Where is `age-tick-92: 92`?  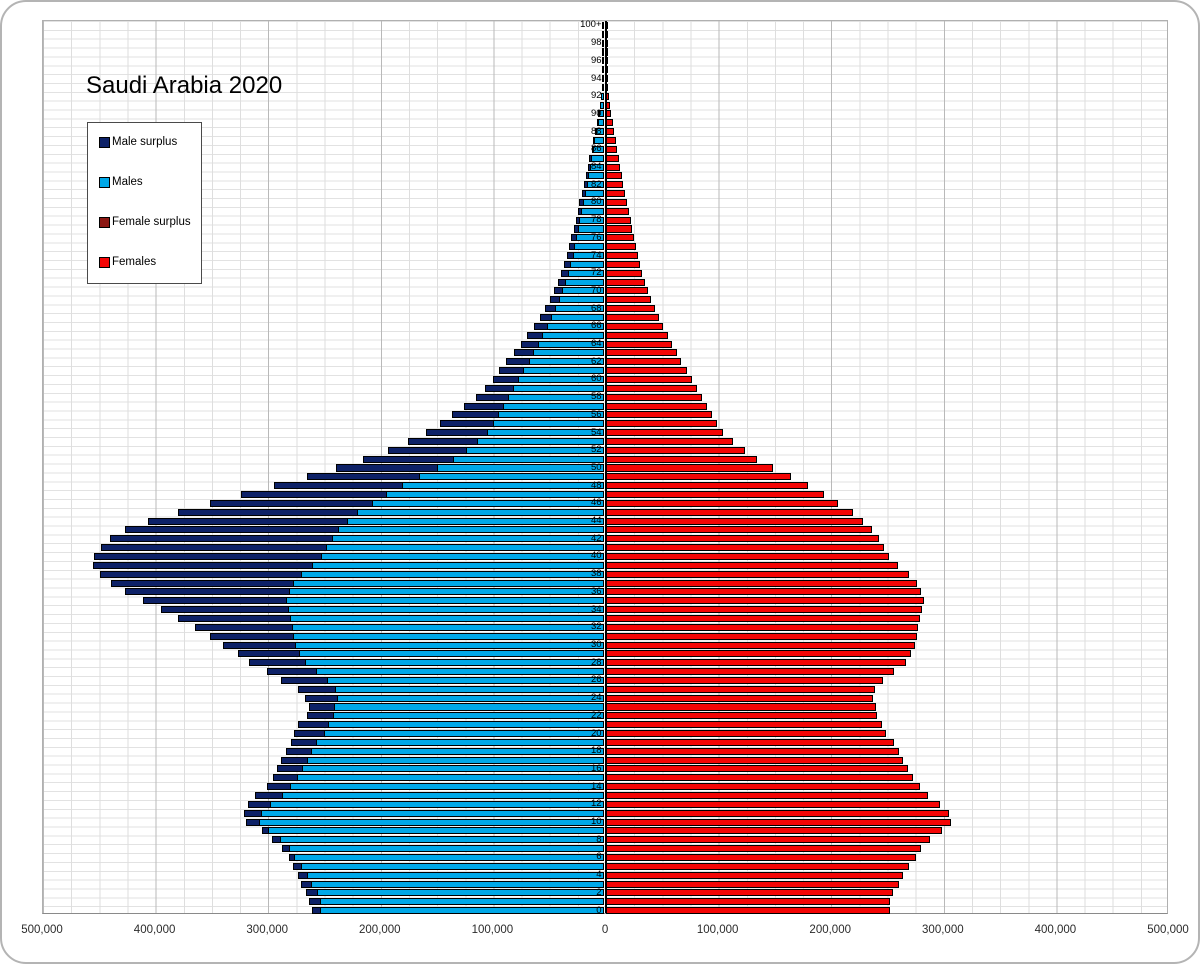
age-tick-92: 92 is located at coordinates (596, 96).